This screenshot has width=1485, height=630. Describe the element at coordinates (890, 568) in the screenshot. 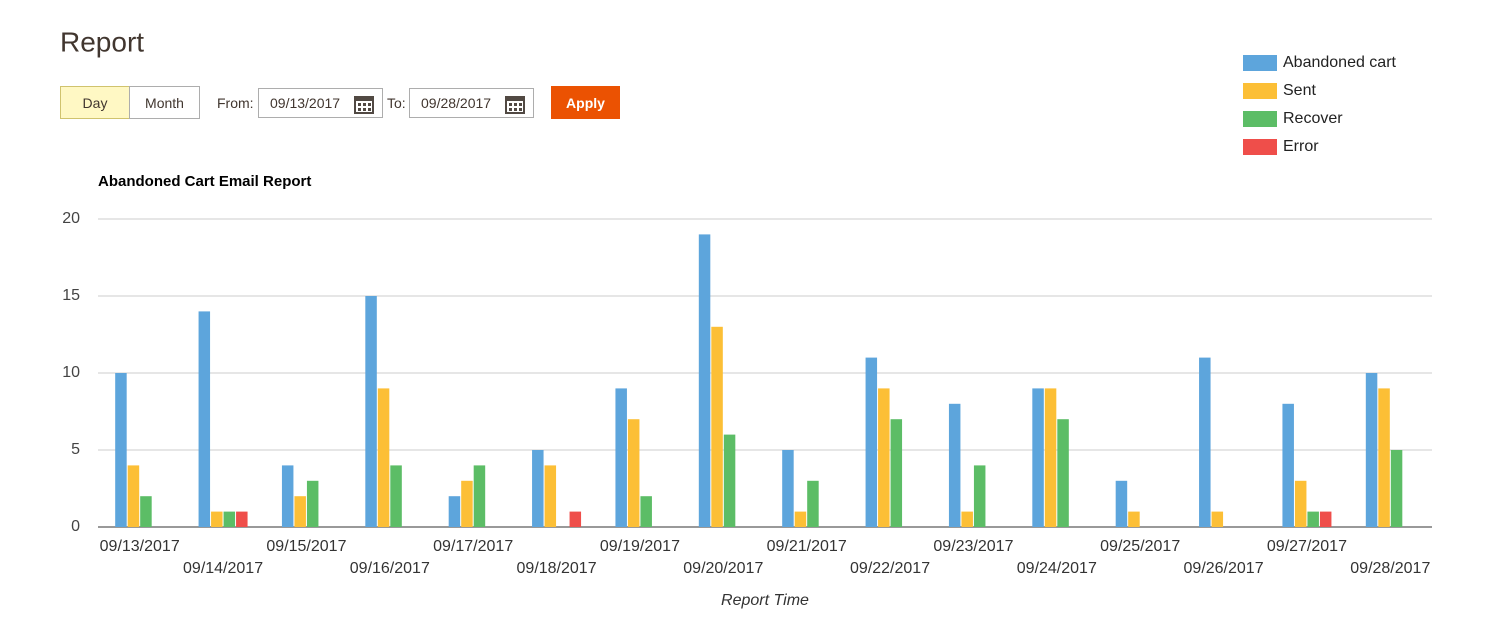

I see `x-tick-label: 09/22/2017` at that location.